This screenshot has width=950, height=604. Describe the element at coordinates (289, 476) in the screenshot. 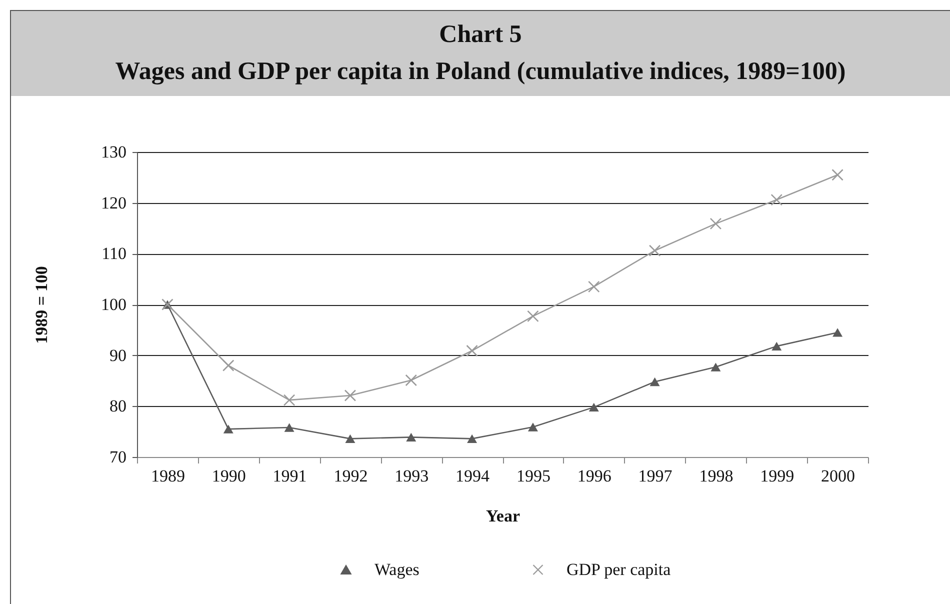

I see `x-tick-label: 1991` at that location.